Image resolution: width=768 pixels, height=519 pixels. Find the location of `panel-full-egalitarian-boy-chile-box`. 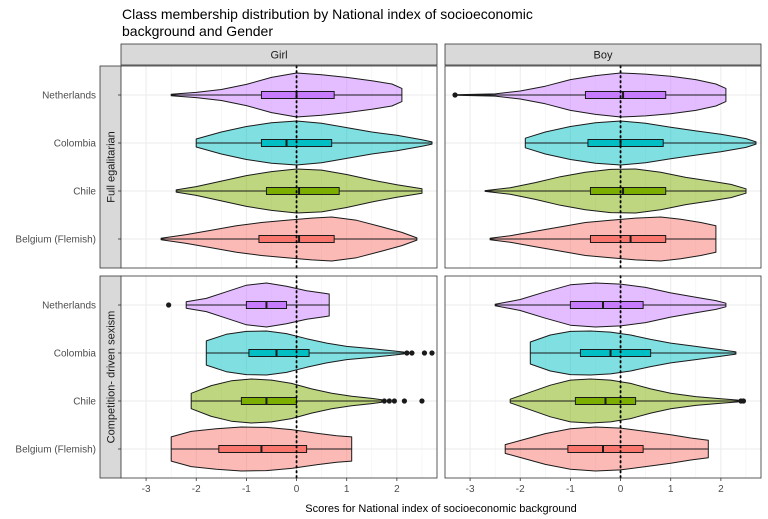

panel-full-egalitarian-boy-chile-box is located at coordinates (628, 191).